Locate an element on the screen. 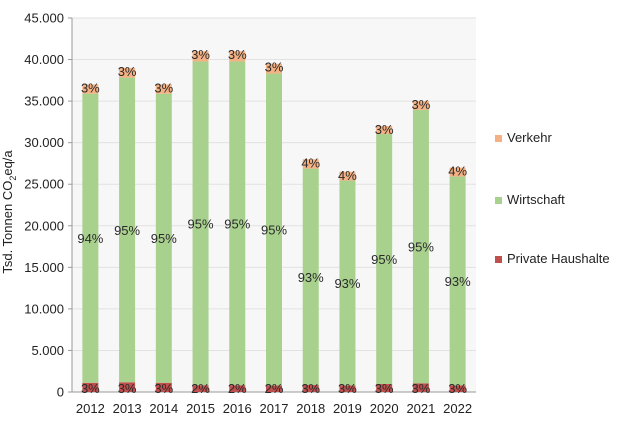 This screenshot has height=426, width=640. y-tick-label: 25.000 is located at coordinates (44, 184).